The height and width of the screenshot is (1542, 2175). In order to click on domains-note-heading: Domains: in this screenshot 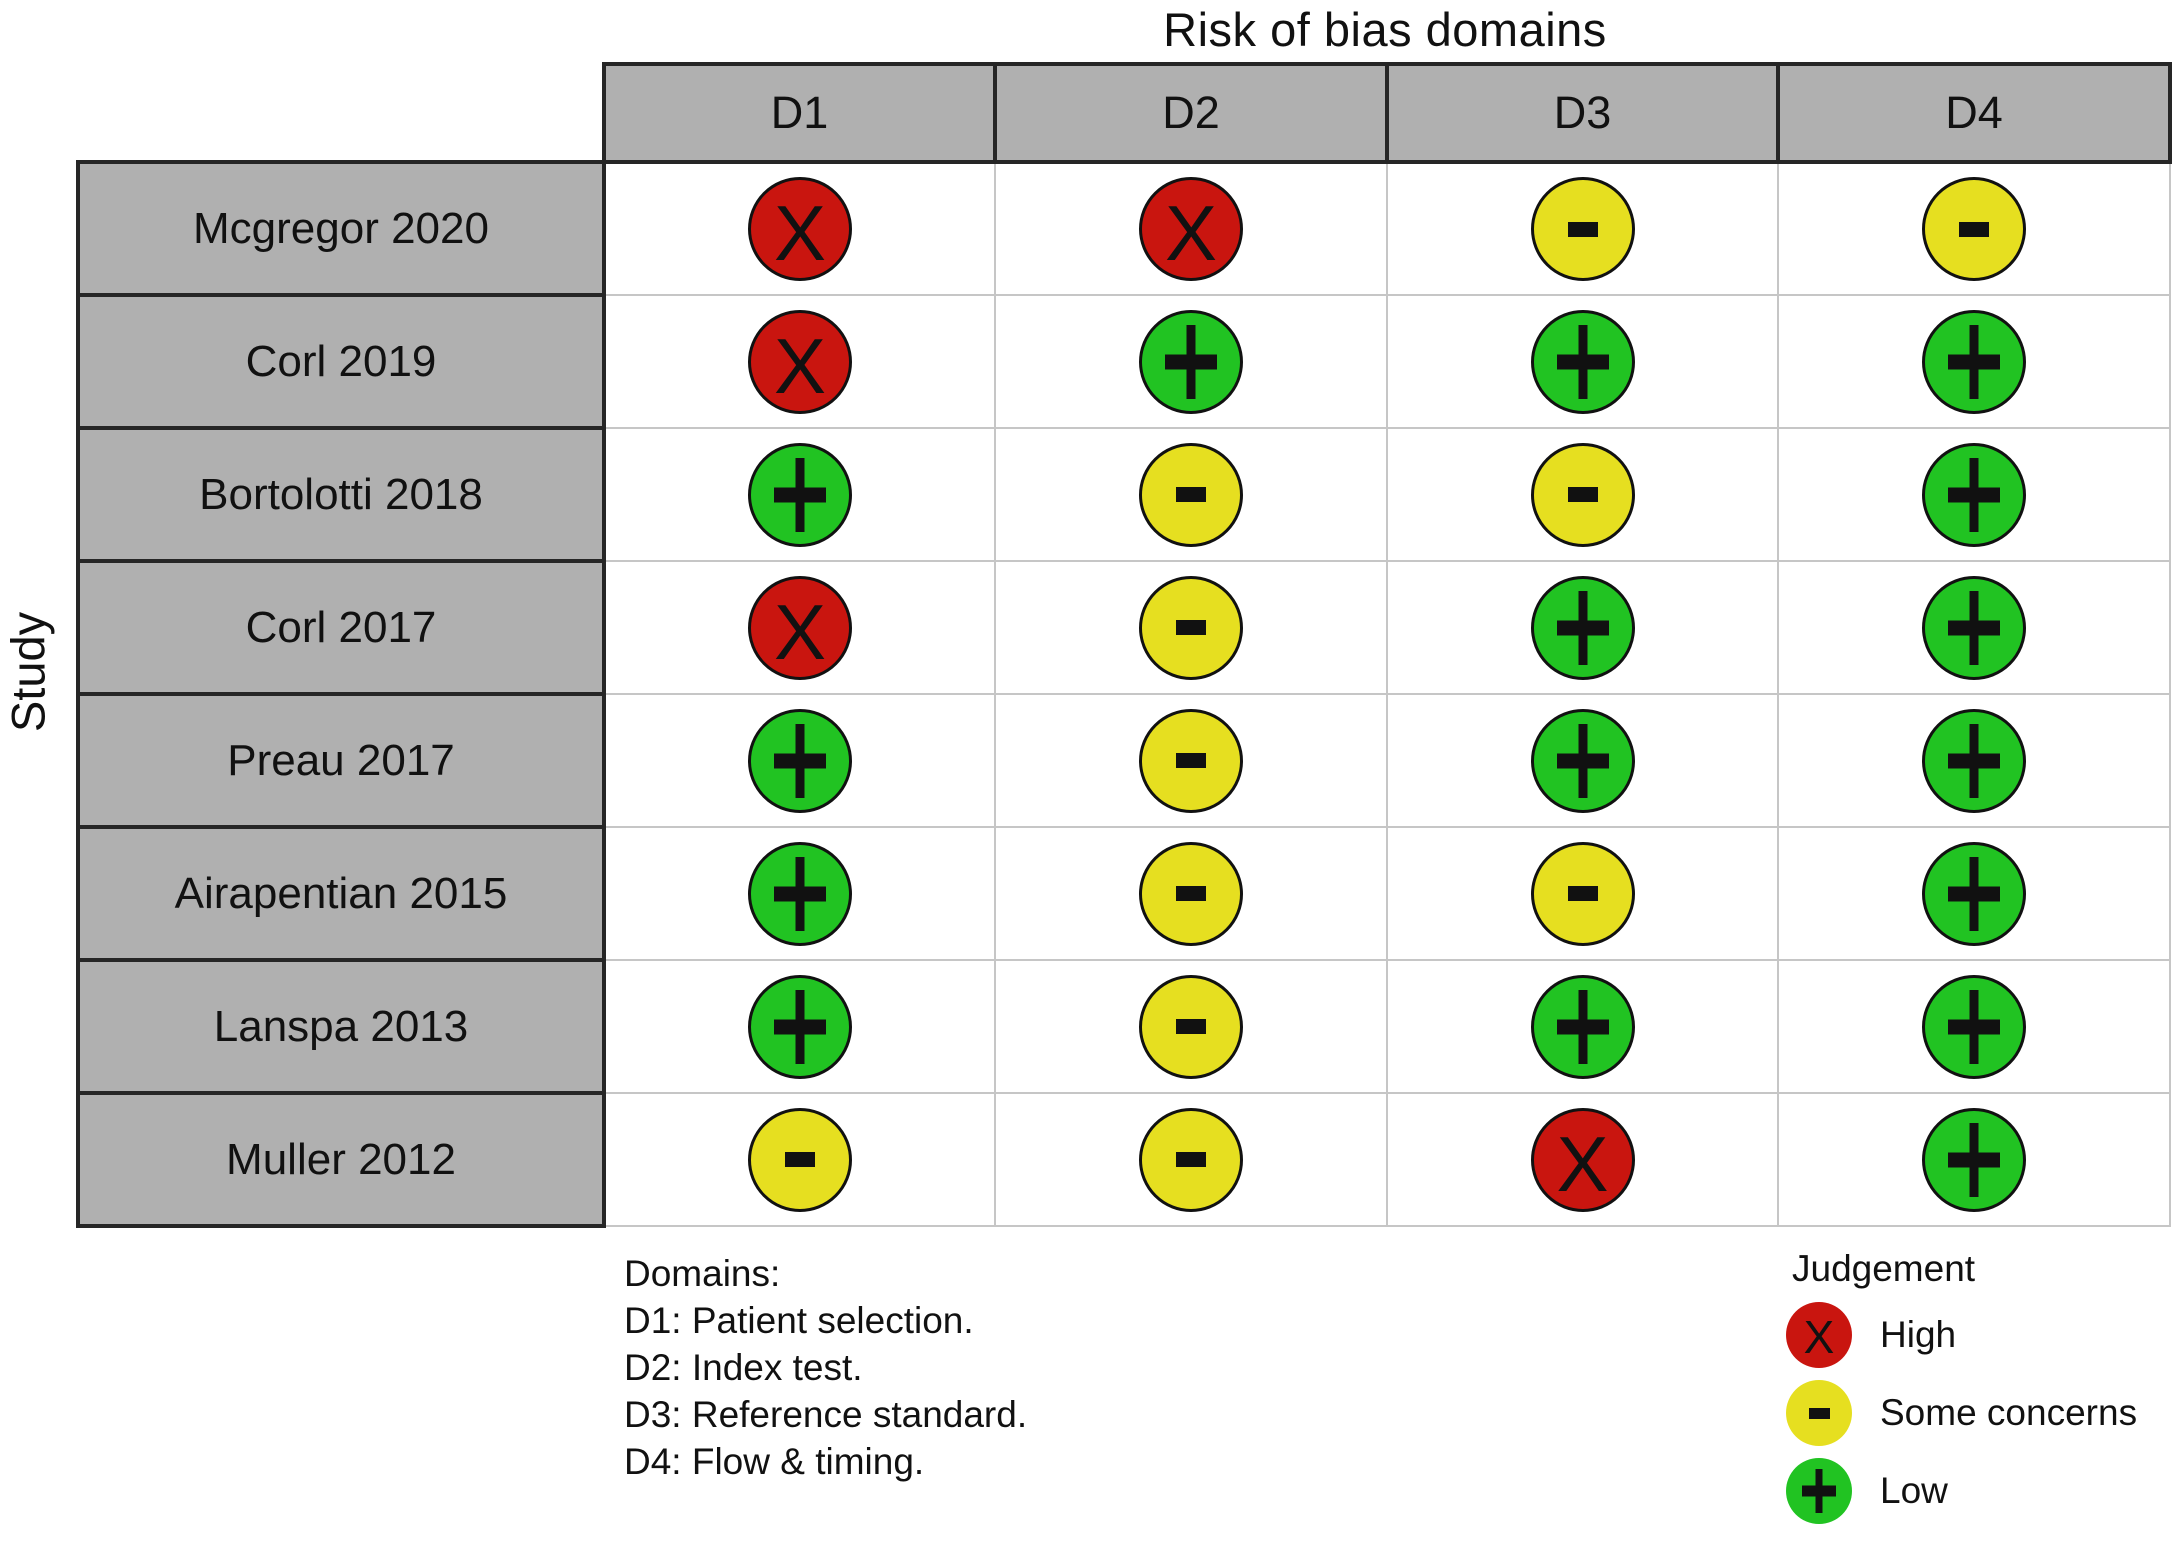, I will do `click(702, 1273)`.